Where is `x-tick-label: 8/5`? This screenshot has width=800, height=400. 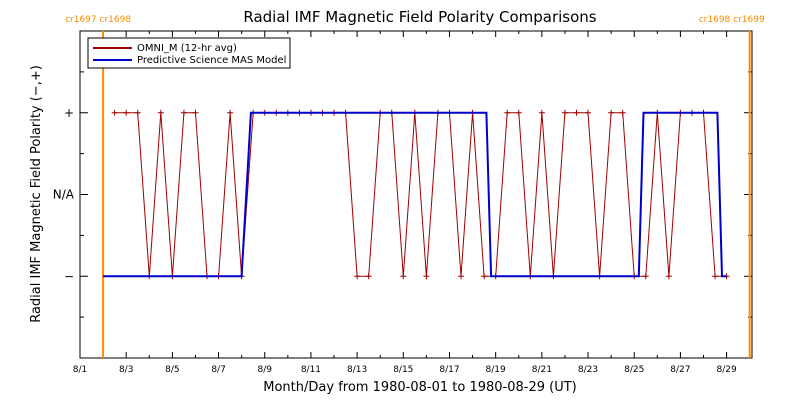
x-tick-label: 8/5 is located at coordinates (172, 370).